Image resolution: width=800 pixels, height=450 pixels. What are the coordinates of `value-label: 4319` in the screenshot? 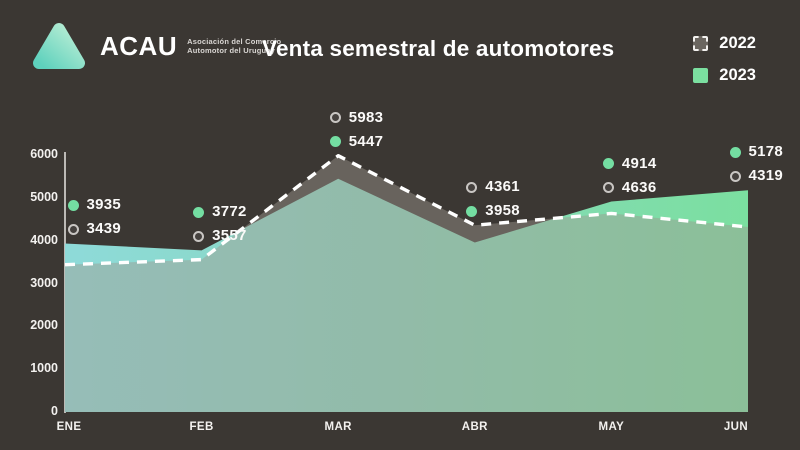 It's located at (766, 176).